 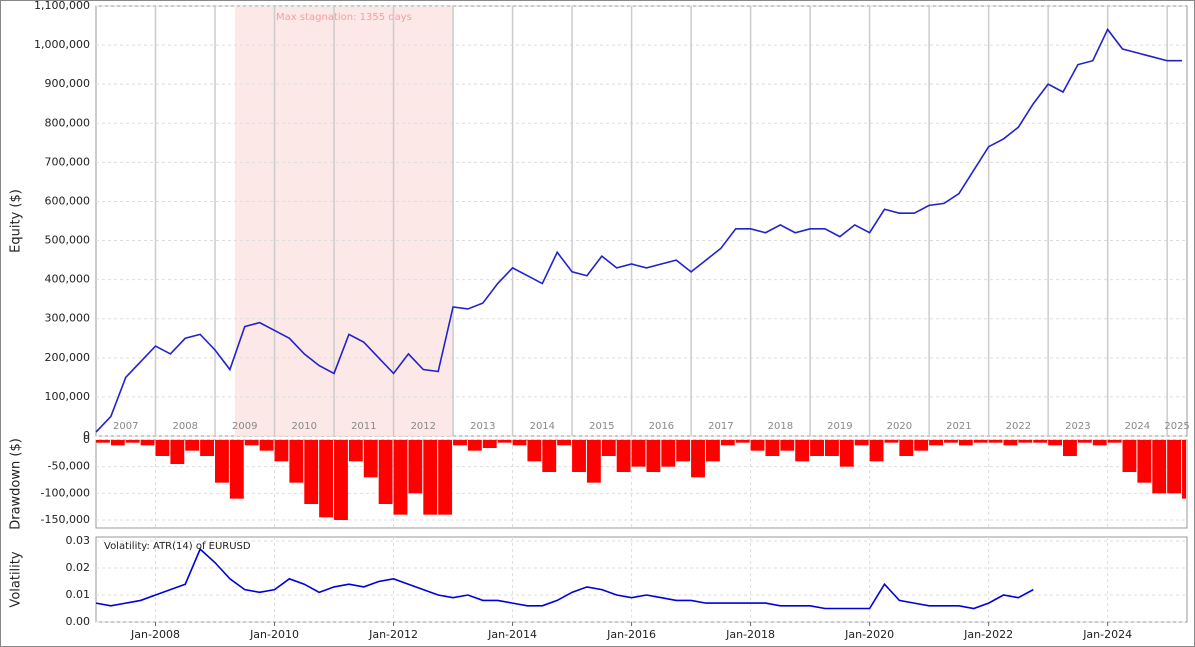 What do you see at coordinates (1176, 426) in the screenshot?
I see `year-label: 2025` at bounding box center [1176, 426].